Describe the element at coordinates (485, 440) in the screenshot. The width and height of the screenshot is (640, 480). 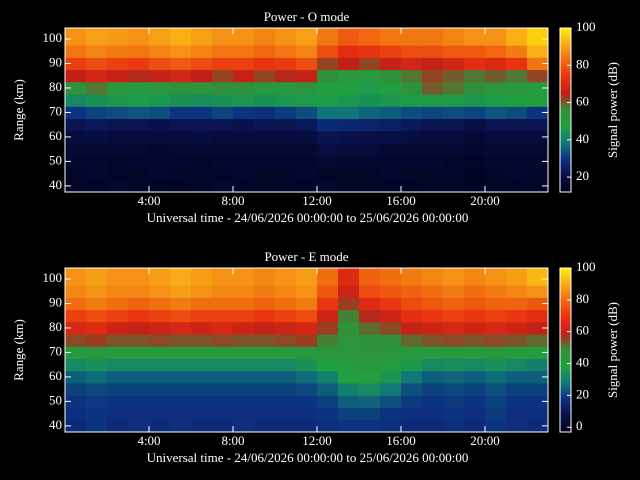
I see `x-tick-label: 20:00` at that location.